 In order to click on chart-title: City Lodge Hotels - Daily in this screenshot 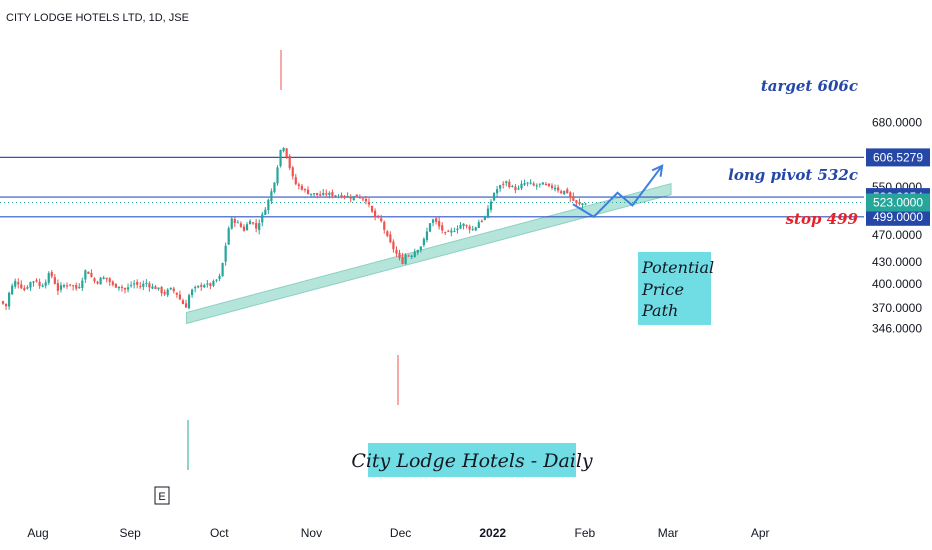, I will do `click(472, 461)`.